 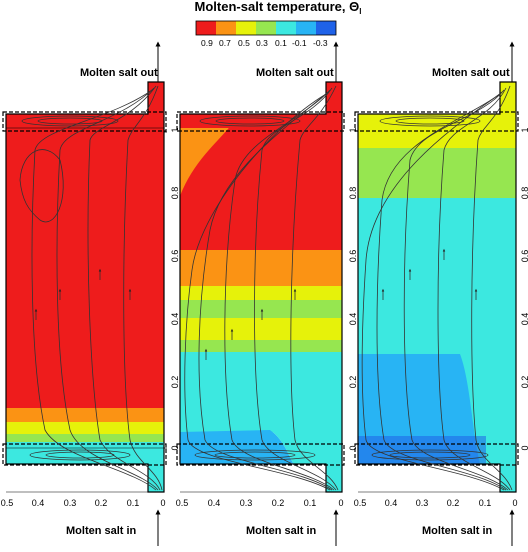 I want to click on colorbar-label: 0.1, so click(x=281, y=43).